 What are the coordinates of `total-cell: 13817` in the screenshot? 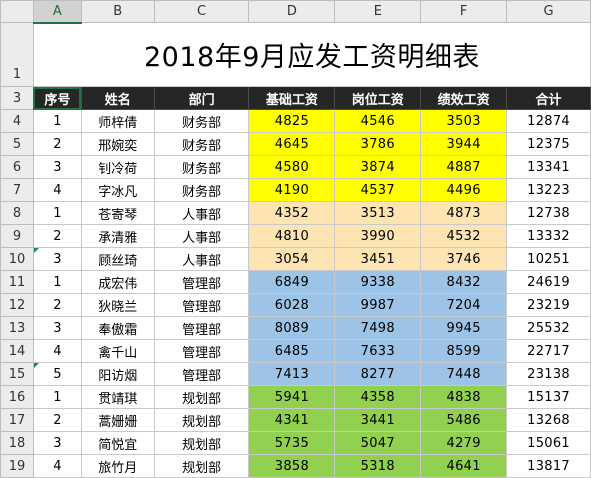 It's located at (548, 466).